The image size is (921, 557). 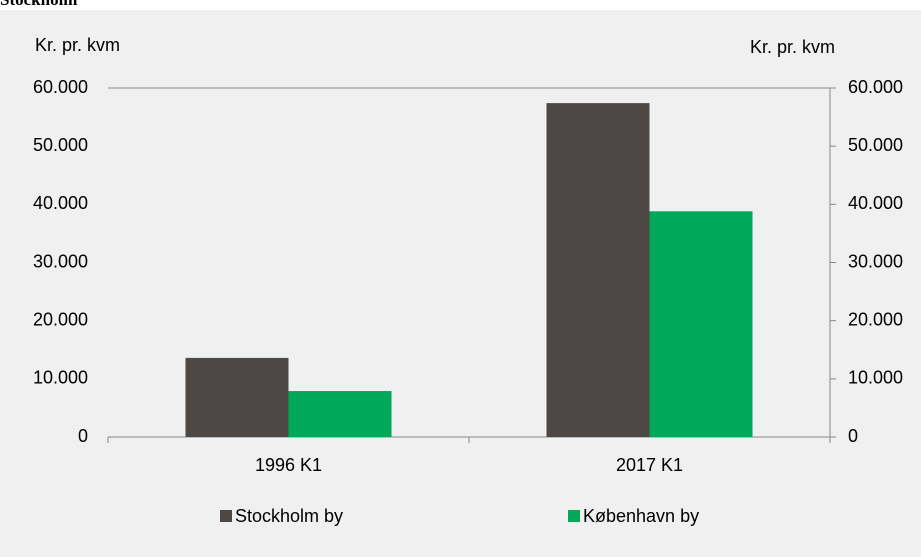 I want to click on y2-axis-label: Kr. pr. kvm, so click(x=792, y=47).